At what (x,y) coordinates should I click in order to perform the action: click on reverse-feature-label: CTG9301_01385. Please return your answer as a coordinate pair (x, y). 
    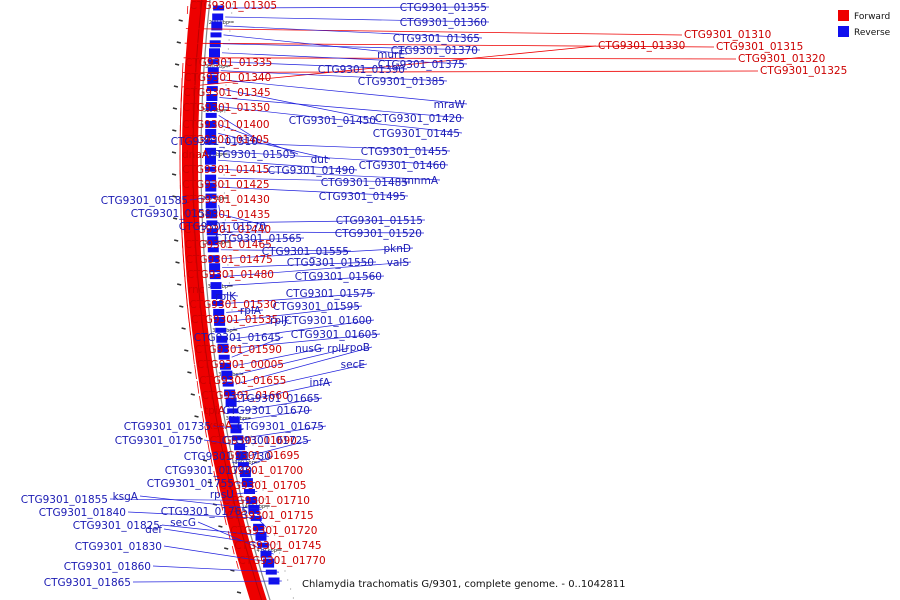
    Looking at the image, I should click on (401, 82).